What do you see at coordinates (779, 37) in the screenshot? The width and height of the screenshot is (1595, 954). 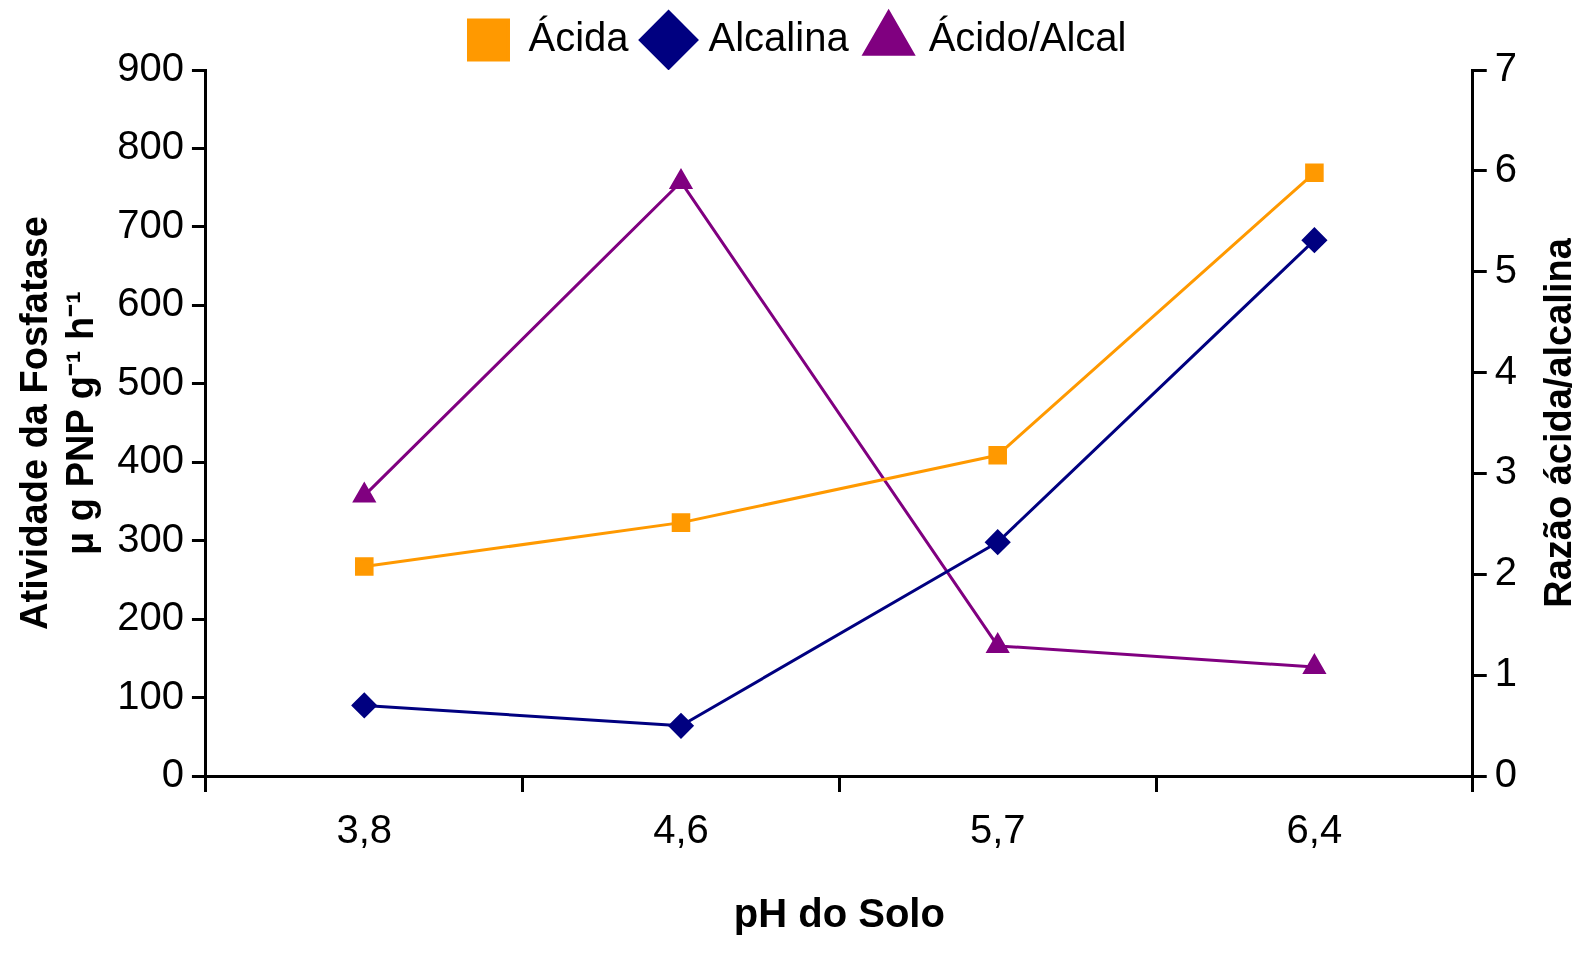 I see `legend-label: Alcalina` at bounding box center [779, 37].